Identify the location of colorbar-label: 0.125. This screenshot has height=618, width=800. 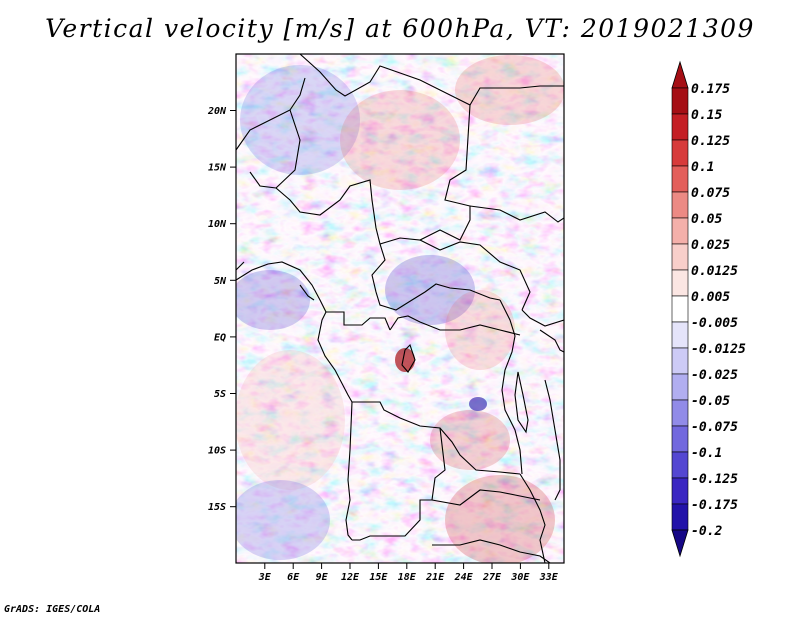
(710, 141).